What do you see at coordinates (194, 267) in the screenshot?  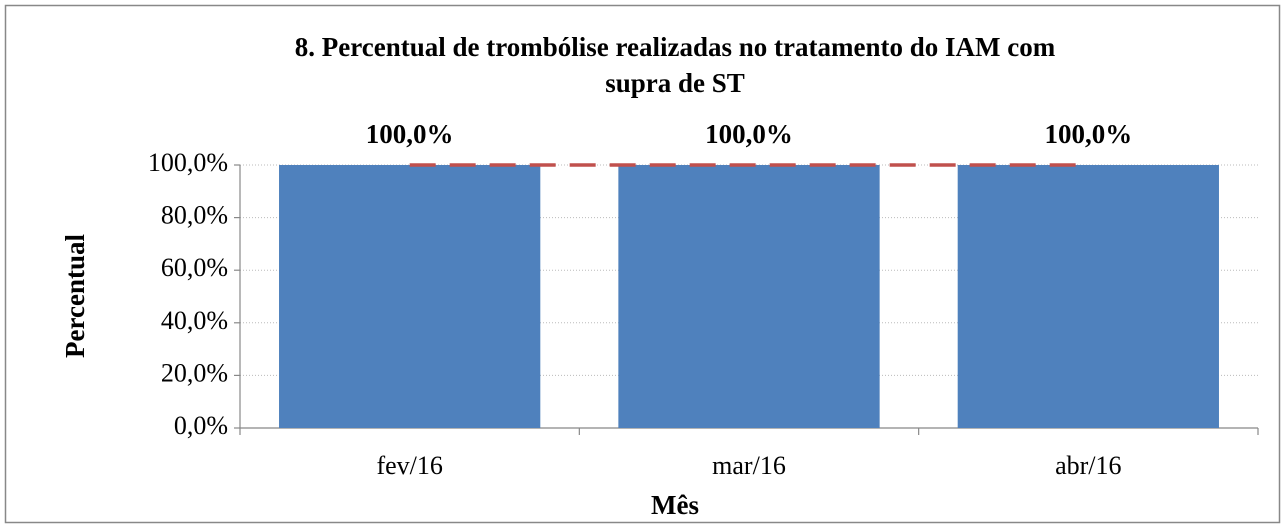 I see `y-tick-label: 60,0%` at bounding box center [194, 267].